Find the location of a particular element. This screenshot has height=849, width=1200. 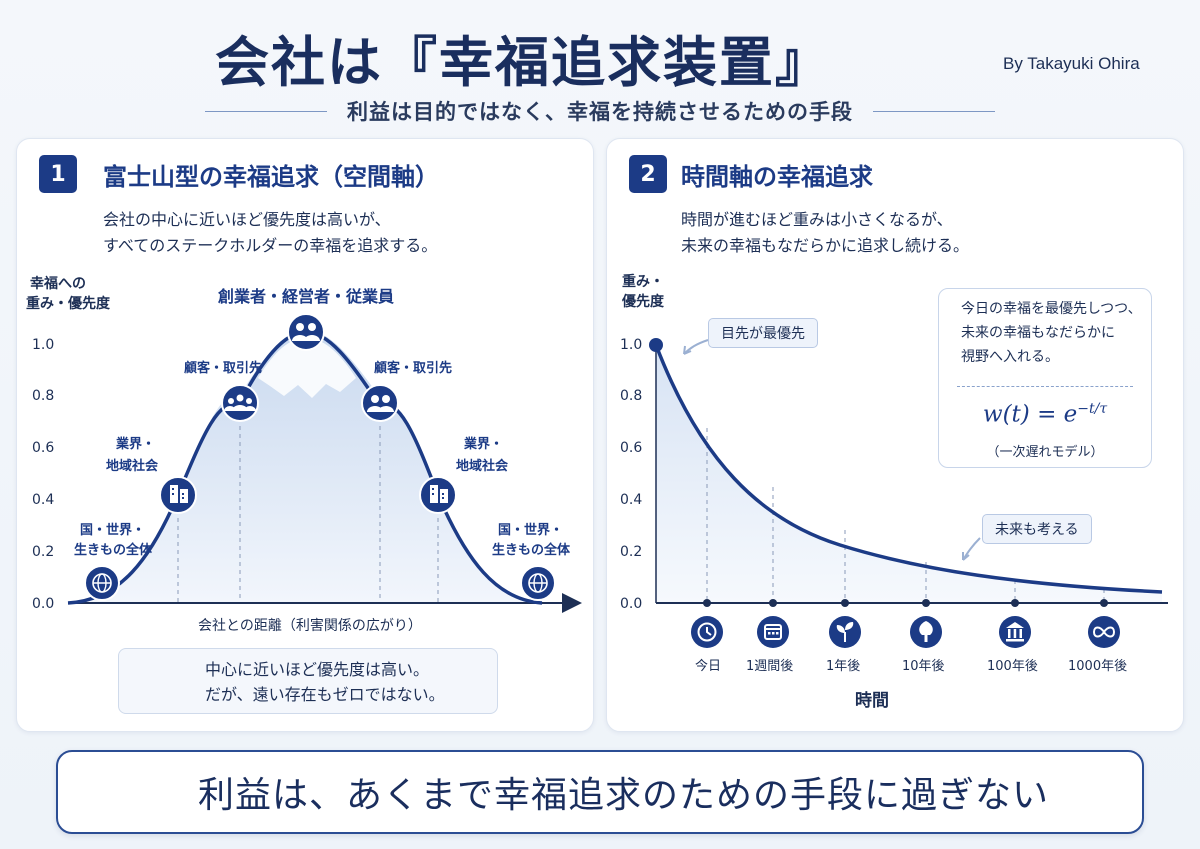

desc-line: 時間が進むほど重みは小さくなるが、 is located at coordinates (817, 219).